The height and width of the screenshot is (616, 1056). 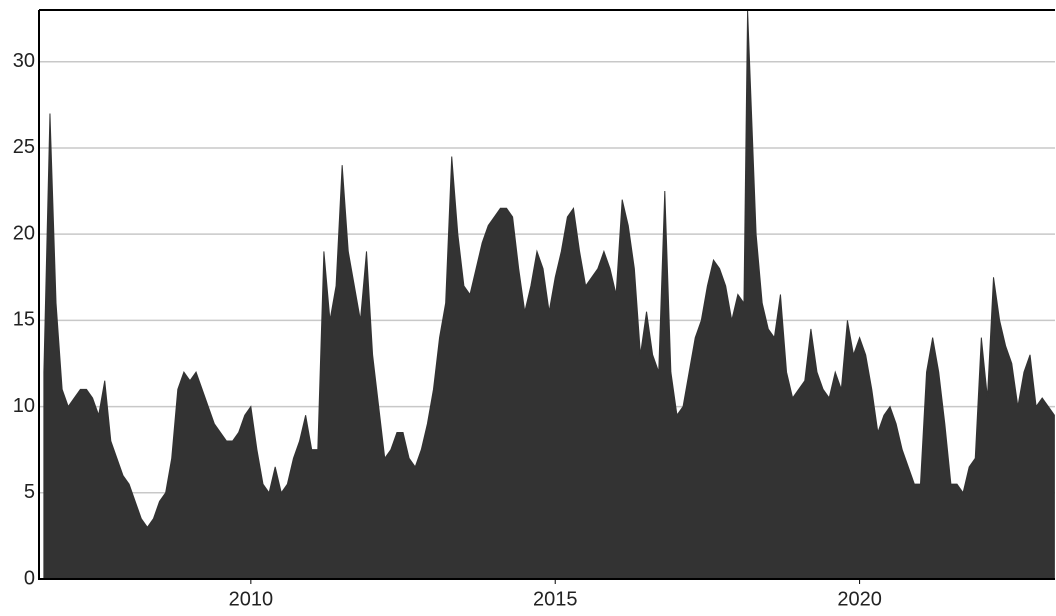 What do you see at coordinates (859, 599) in the screenshot?
I see `x-tick-label: 2020` at bounding box center [859, 599].